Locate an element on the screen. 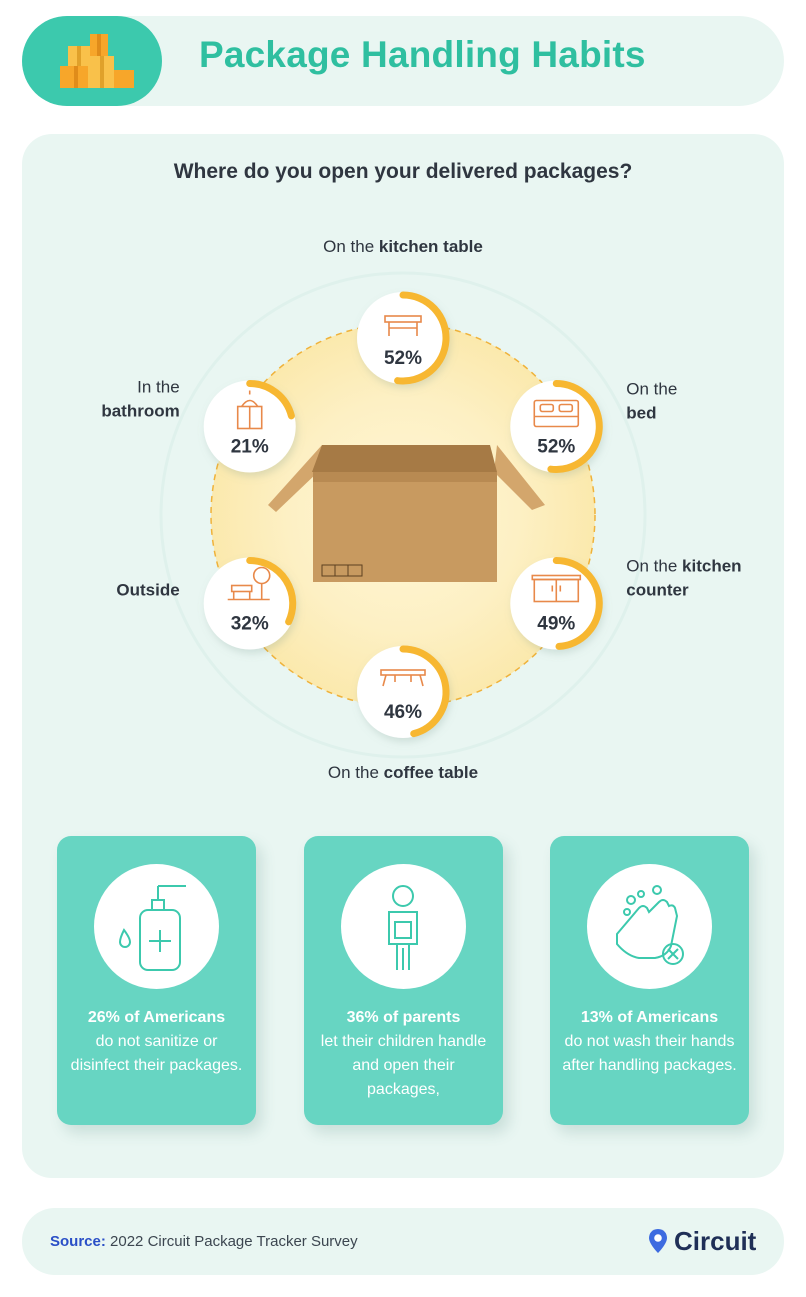 This screenshot has height=1297, width=806. table-icon is located at coordinates (403, 325).